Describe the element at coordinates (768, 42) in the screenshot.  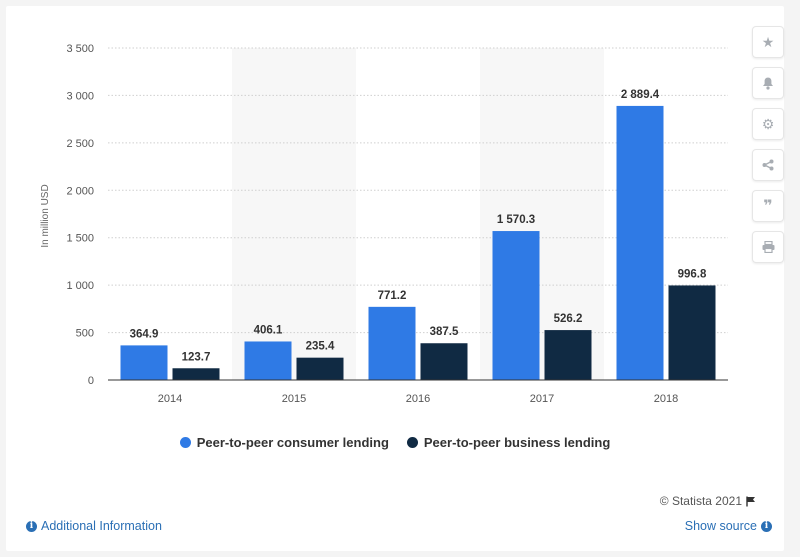
I see `star-icon: ★` at that location.